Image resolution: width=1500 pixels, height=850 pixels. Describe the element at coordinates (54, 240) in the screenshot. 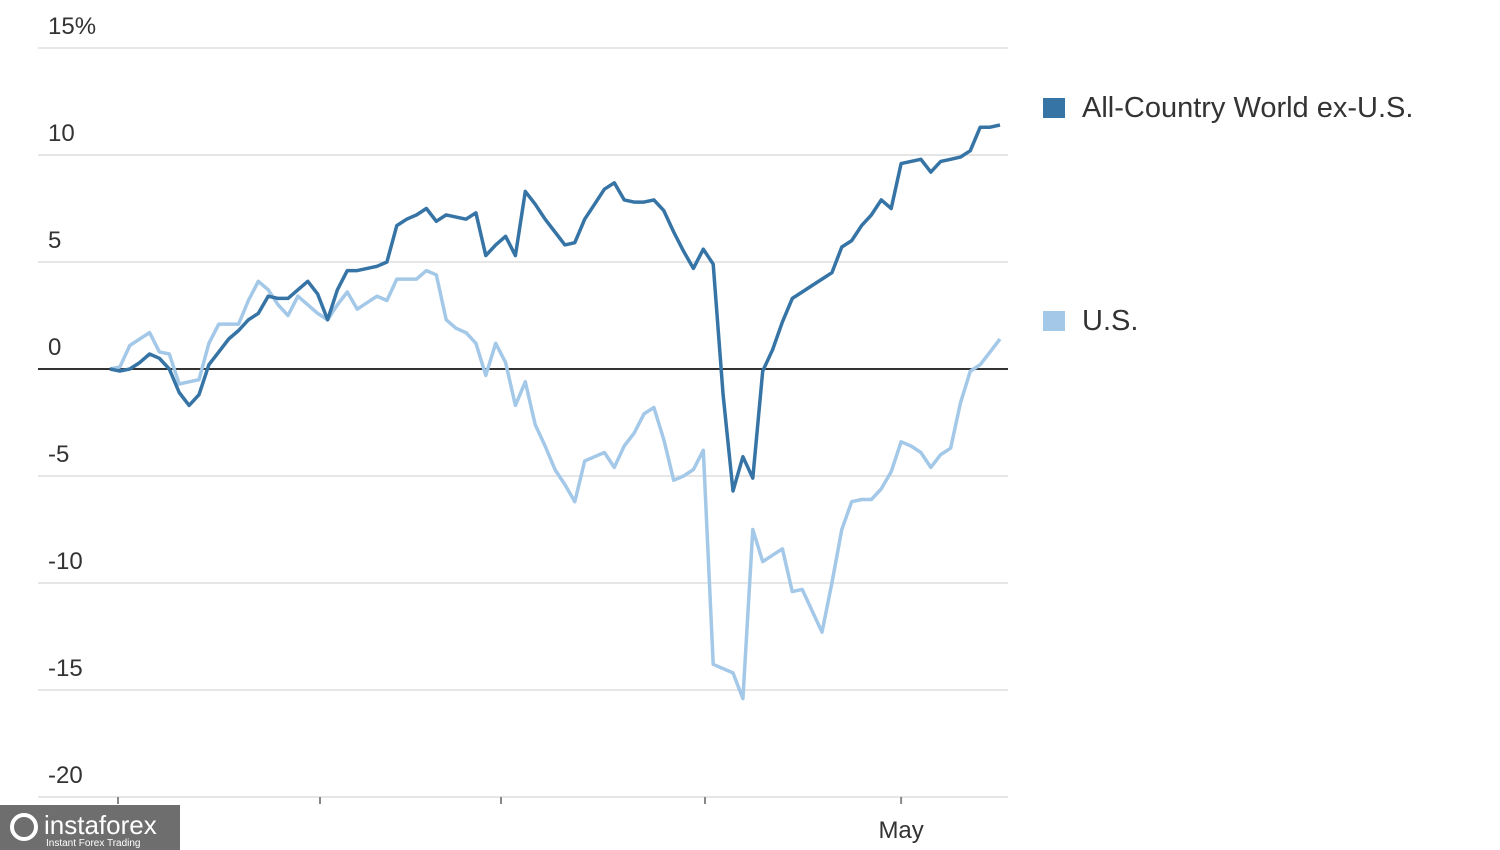

I see `y-tick-label: 5` at that location.